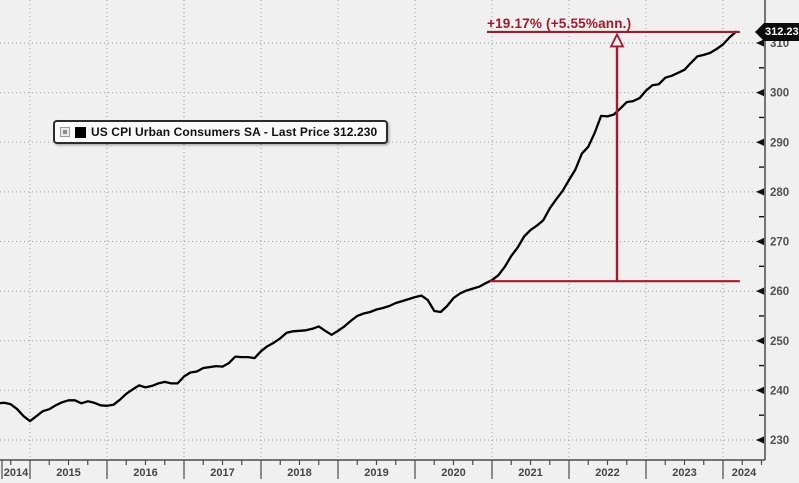  Describe the element at coordinates (617, 40) in the screenshot. I see `annotation-arrowhead` at that location.